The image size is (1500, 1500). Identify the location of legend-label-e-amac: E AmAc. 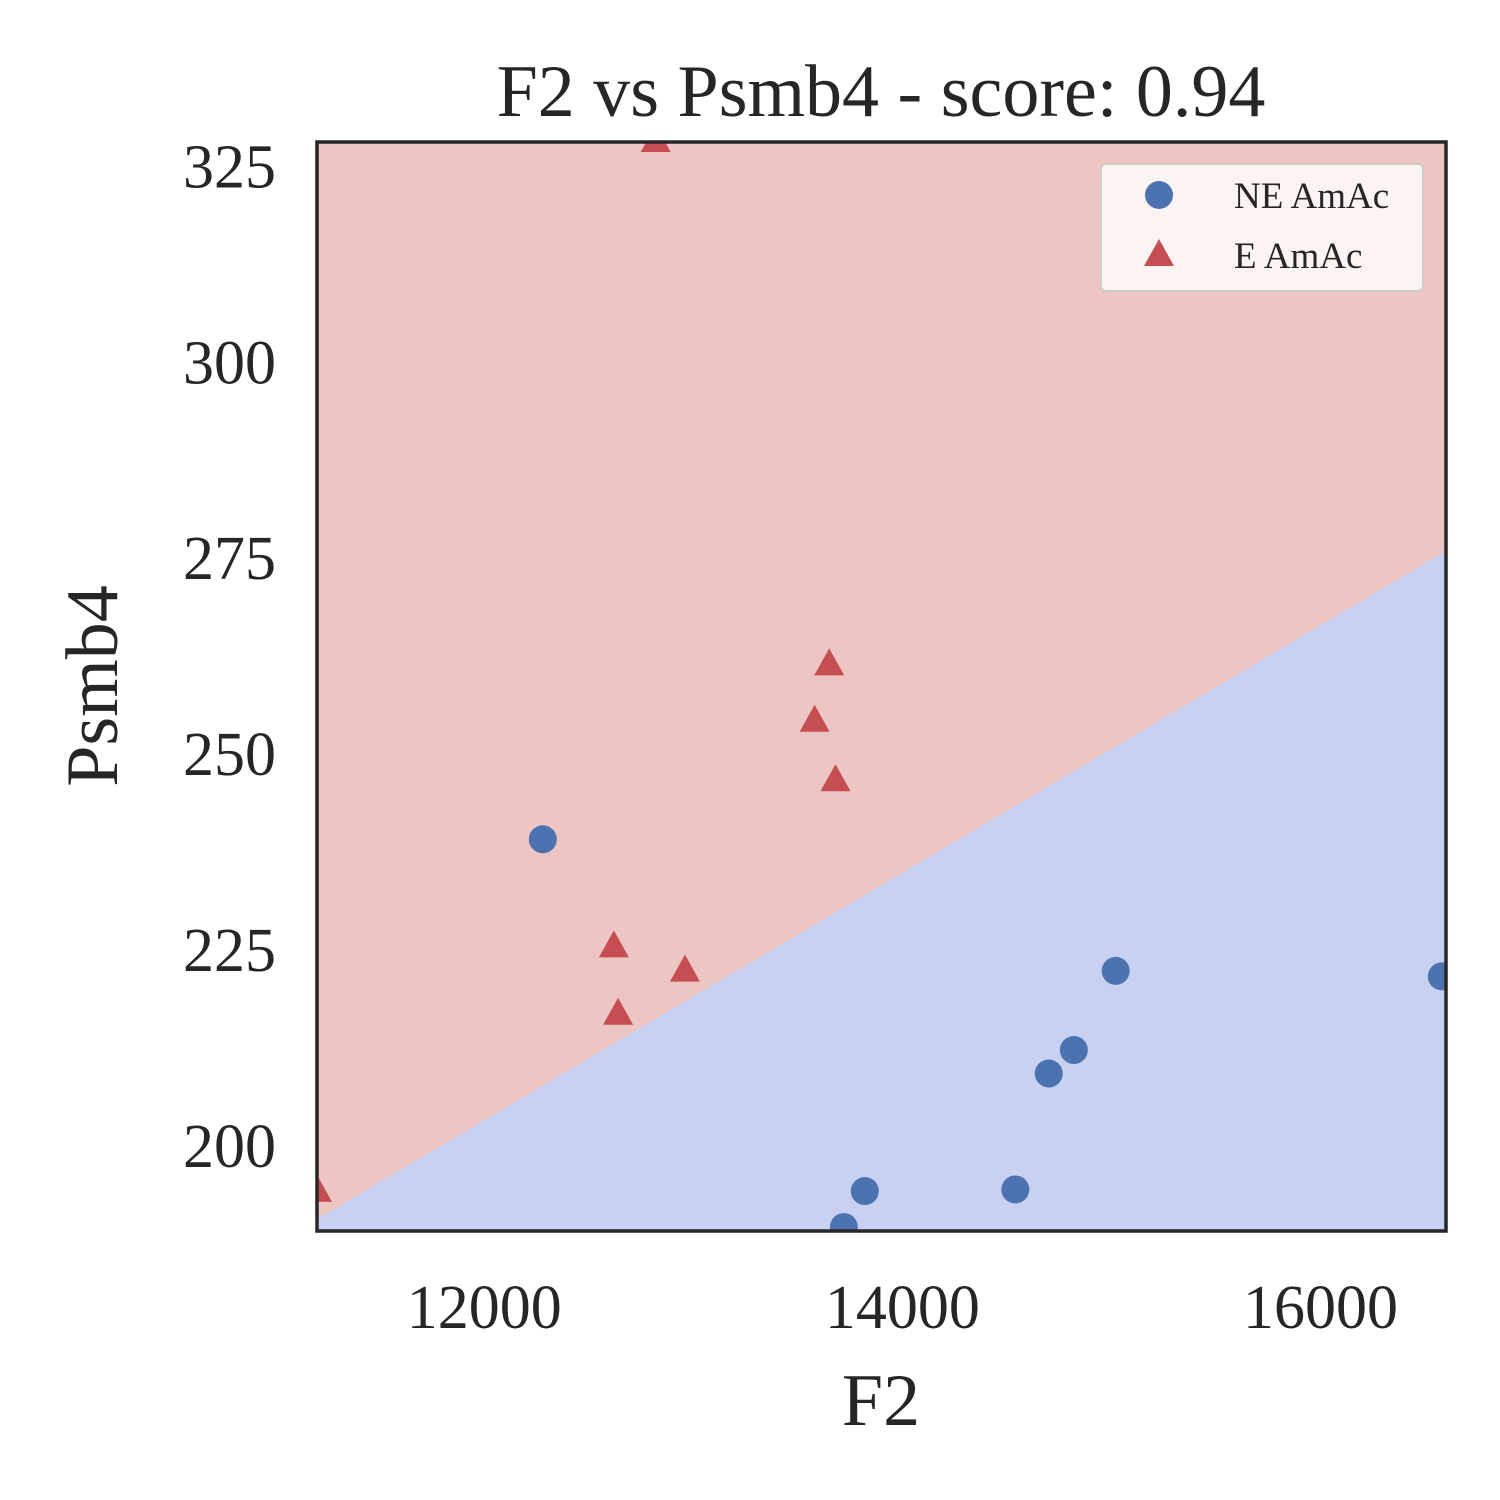
(1298, 256).